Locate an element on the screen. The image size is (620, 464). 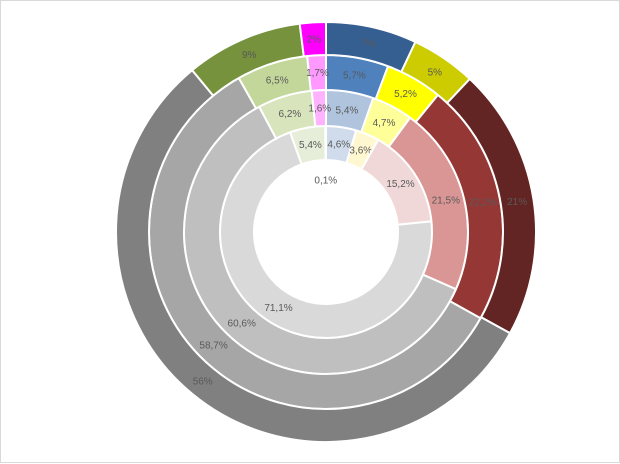
ring-3-label-5: 6,5% is located at coordinates (277, 81).